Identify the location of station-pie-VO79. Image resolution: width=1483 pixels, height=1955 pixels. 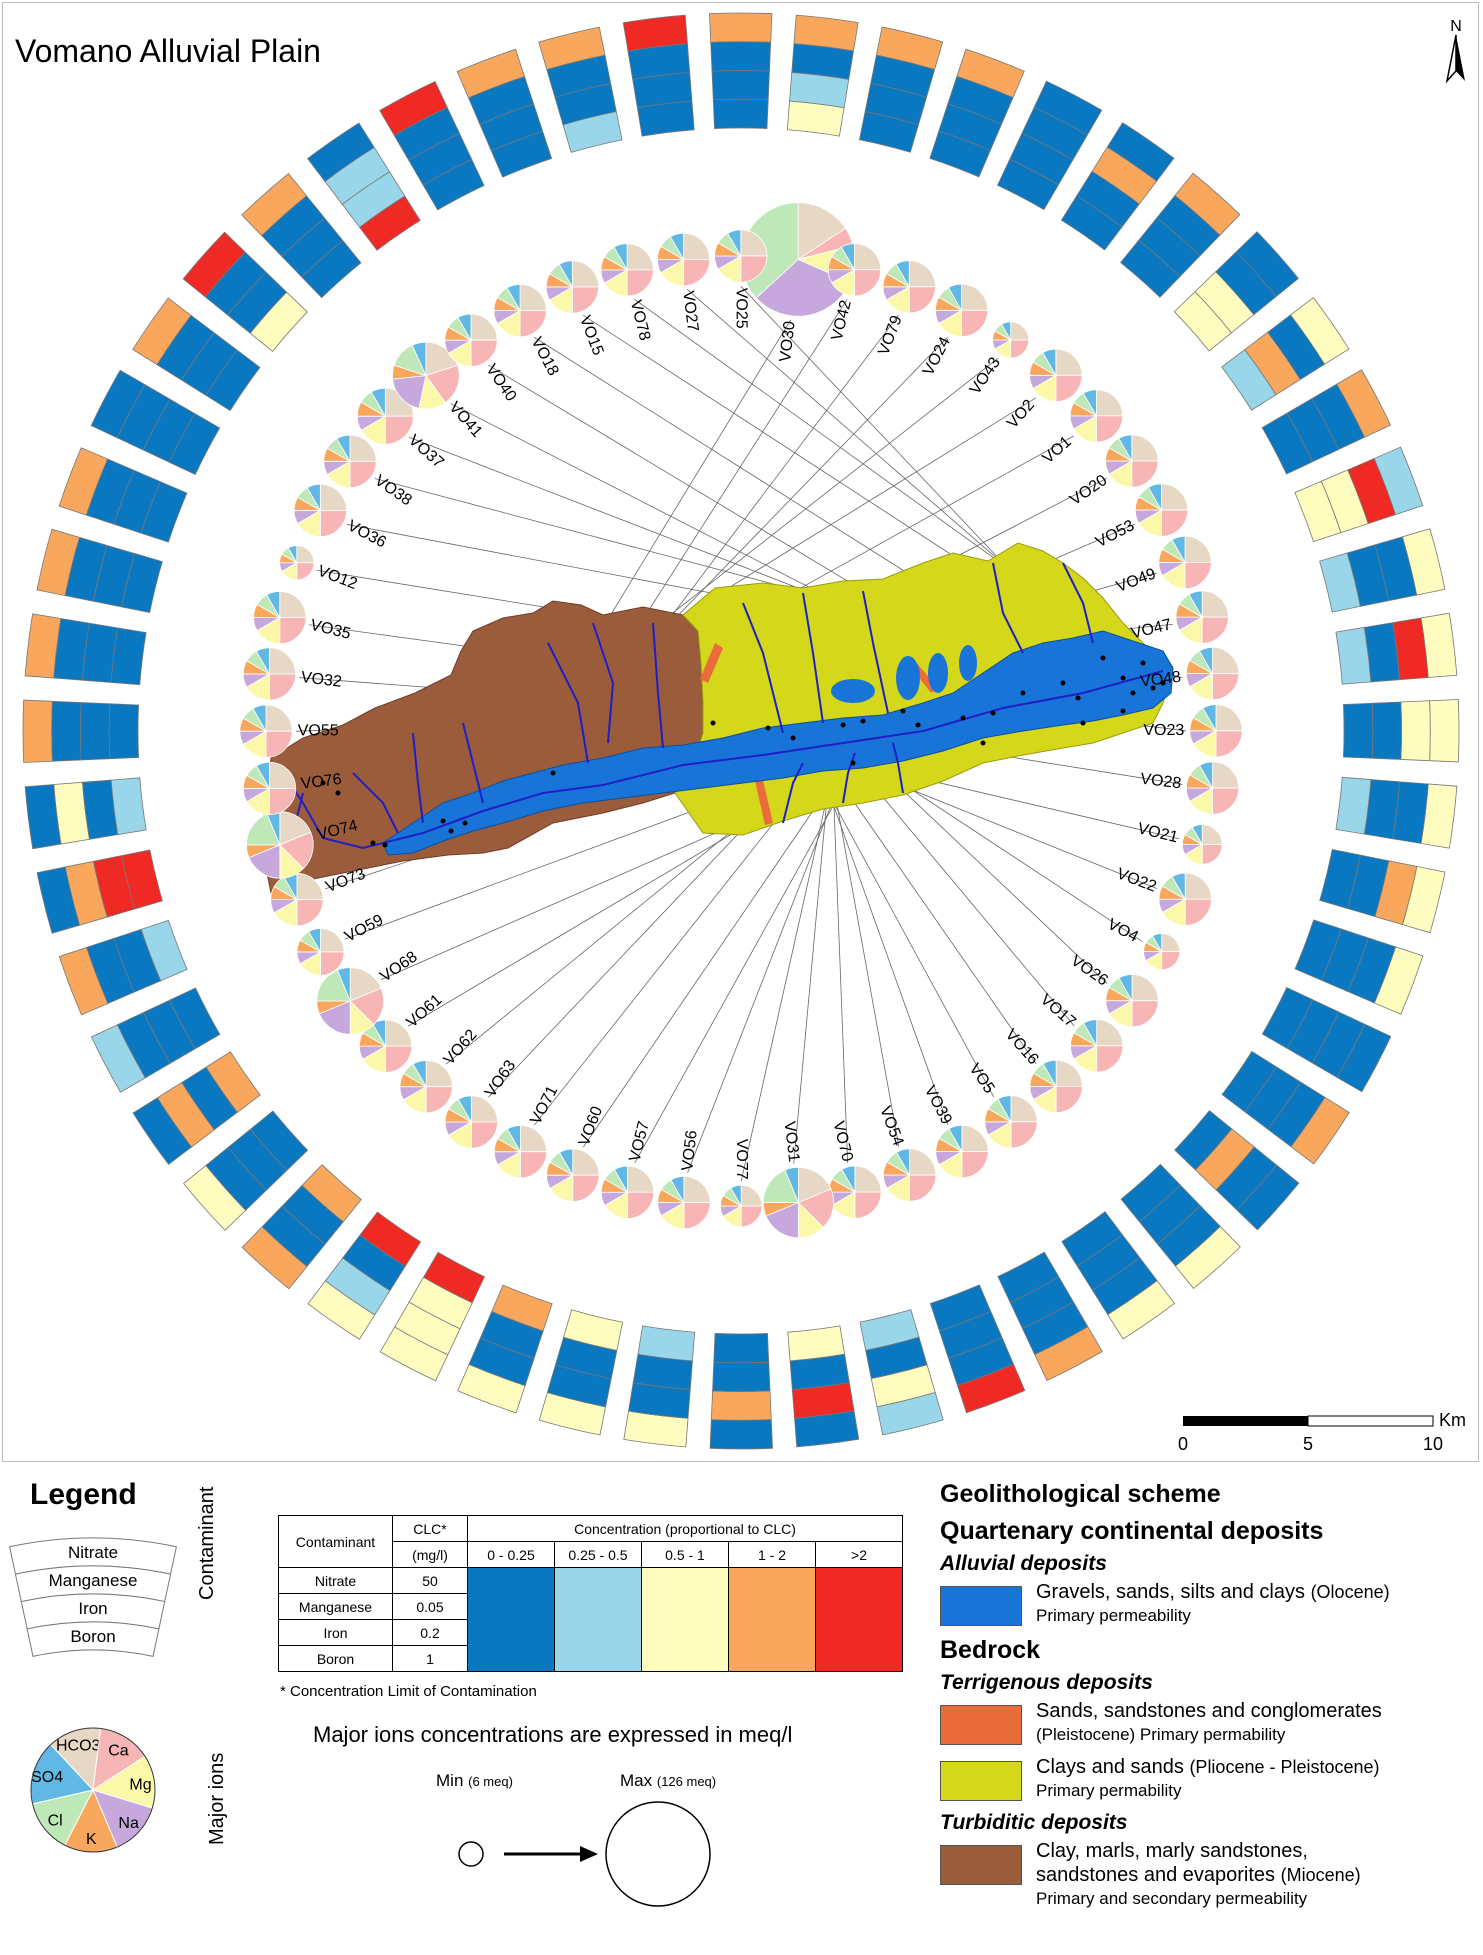
(909, 287).